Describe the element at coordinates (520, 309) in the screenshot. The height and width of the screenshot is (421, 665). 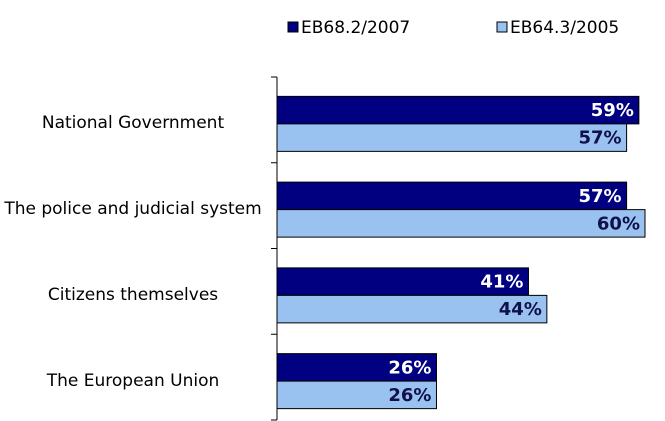
I see `value-label: 44%` at that location.